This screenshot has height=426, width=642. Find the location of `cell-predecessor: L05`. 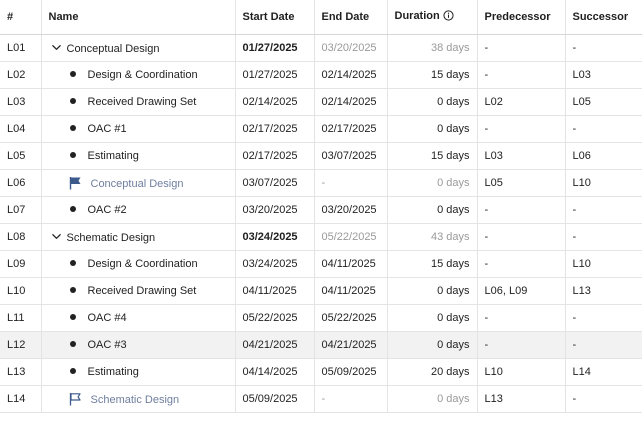

cell-predecessor: L05 is located at coordinates (521, 183).